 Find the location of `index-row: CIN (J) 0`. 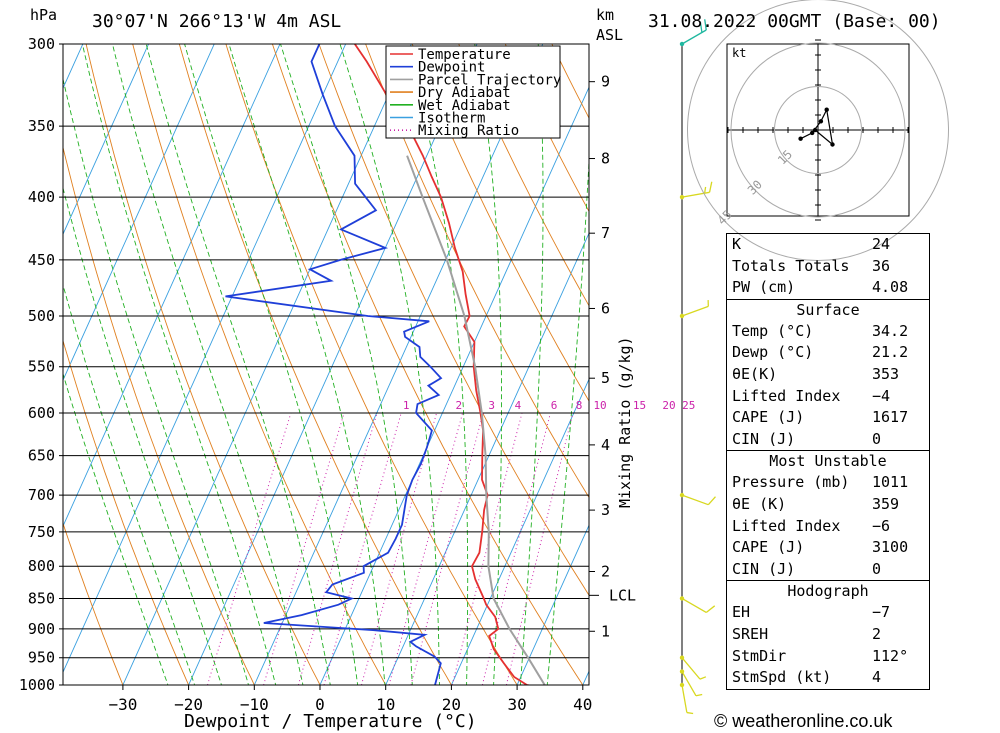

index-row: CIN (J) 0 is located at coordinates (828, 570).